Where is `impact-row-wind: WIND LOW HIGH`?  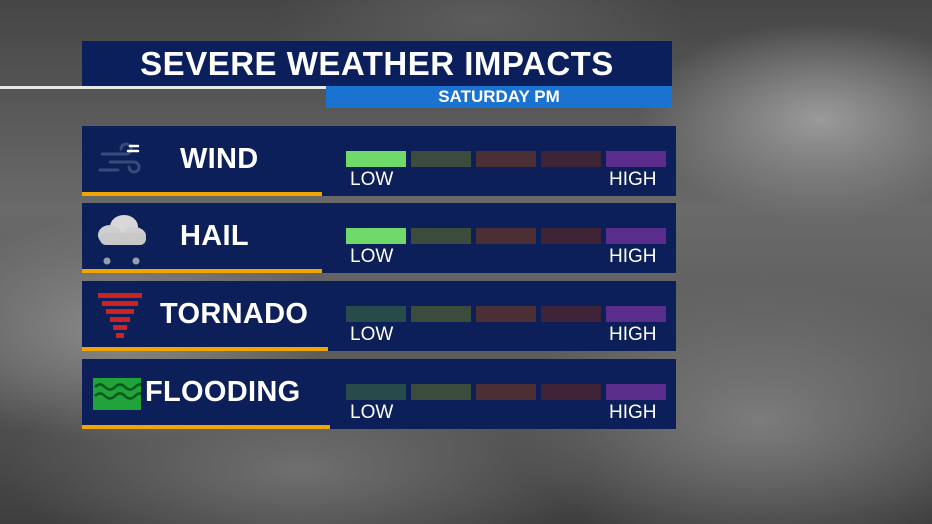
impact-row-wind: WIND LOW HIGH is located at coordinates (379, 161).